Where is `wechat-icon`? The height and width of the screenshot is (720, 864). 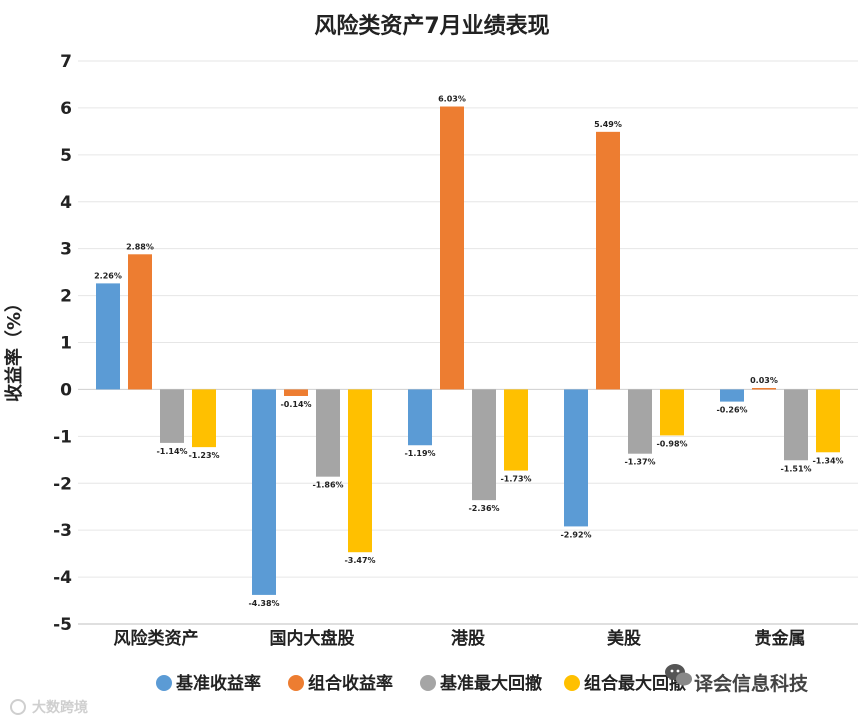 wechat-icon is located at coordinates (678, 675).